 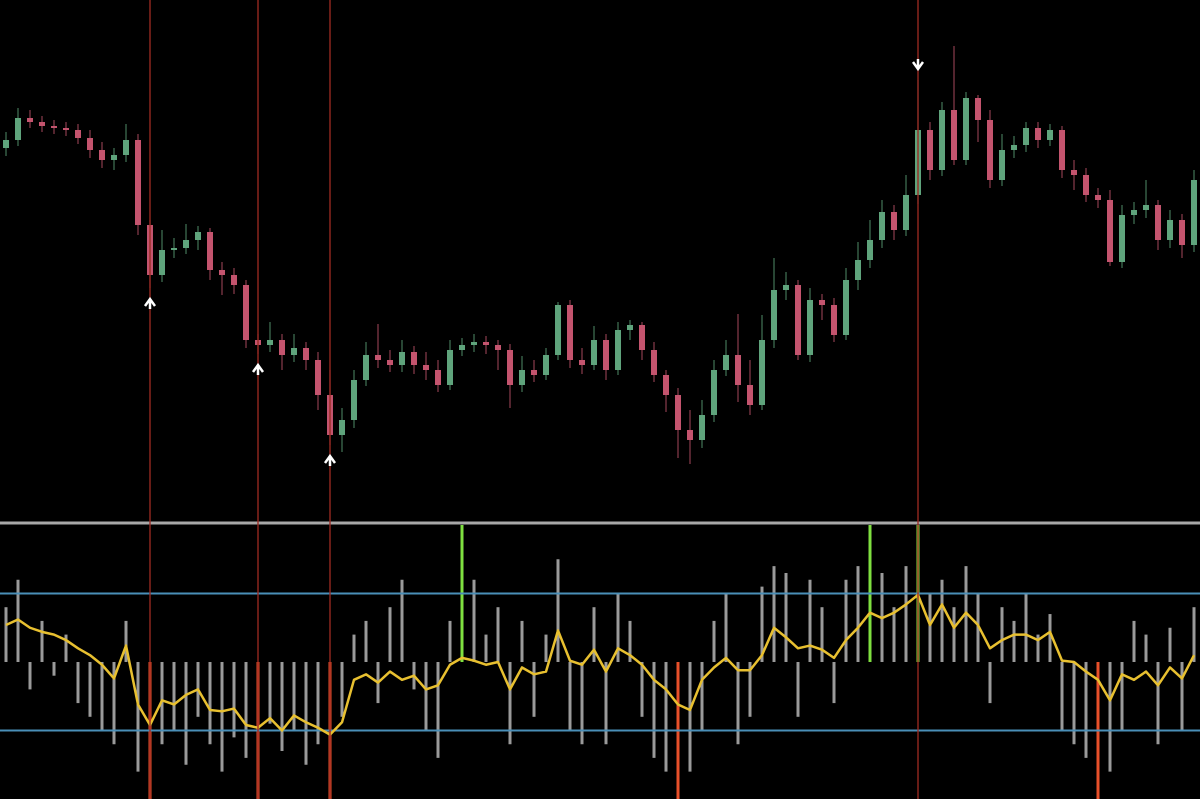 I want to click on sell-arrow, so click(x=918, y=65).